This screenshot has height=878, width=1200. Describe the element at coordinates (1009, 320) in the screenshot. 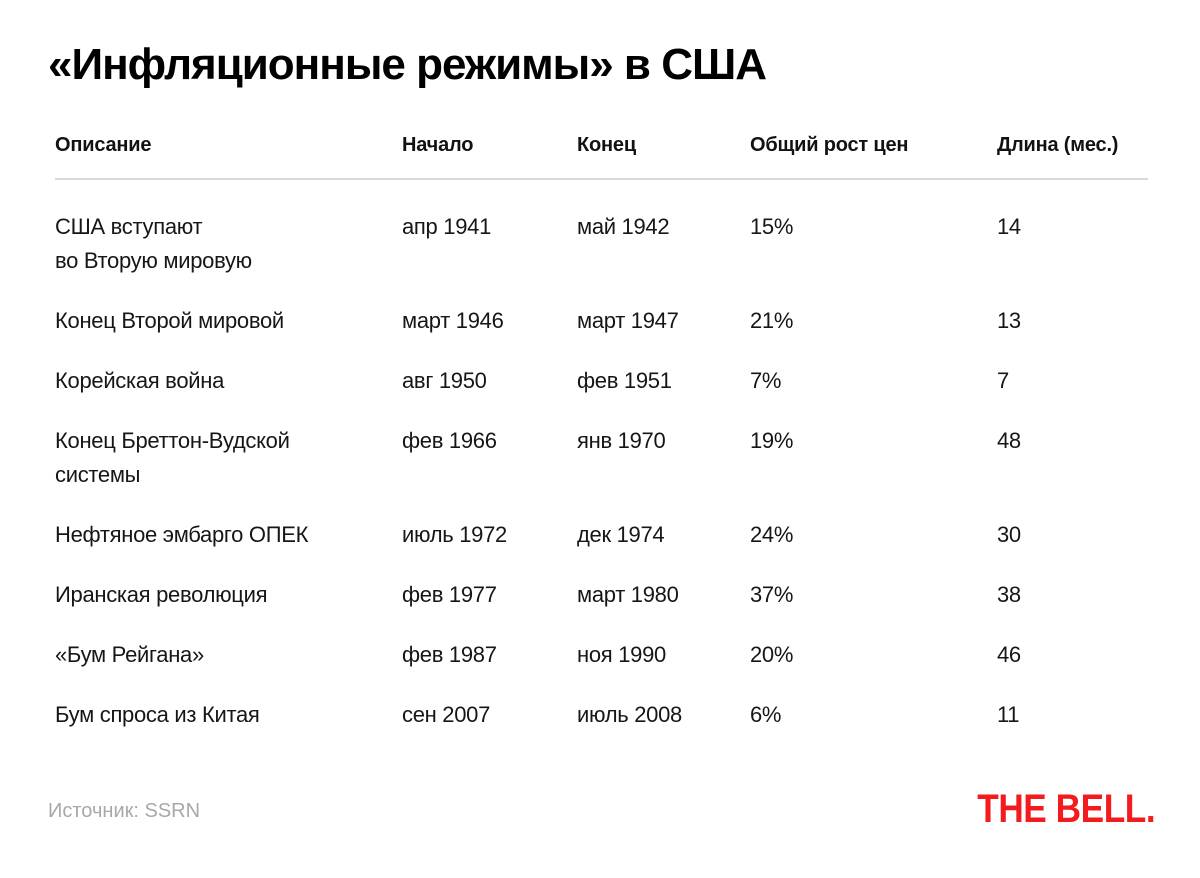

I see `cell-length: 13` at that location.